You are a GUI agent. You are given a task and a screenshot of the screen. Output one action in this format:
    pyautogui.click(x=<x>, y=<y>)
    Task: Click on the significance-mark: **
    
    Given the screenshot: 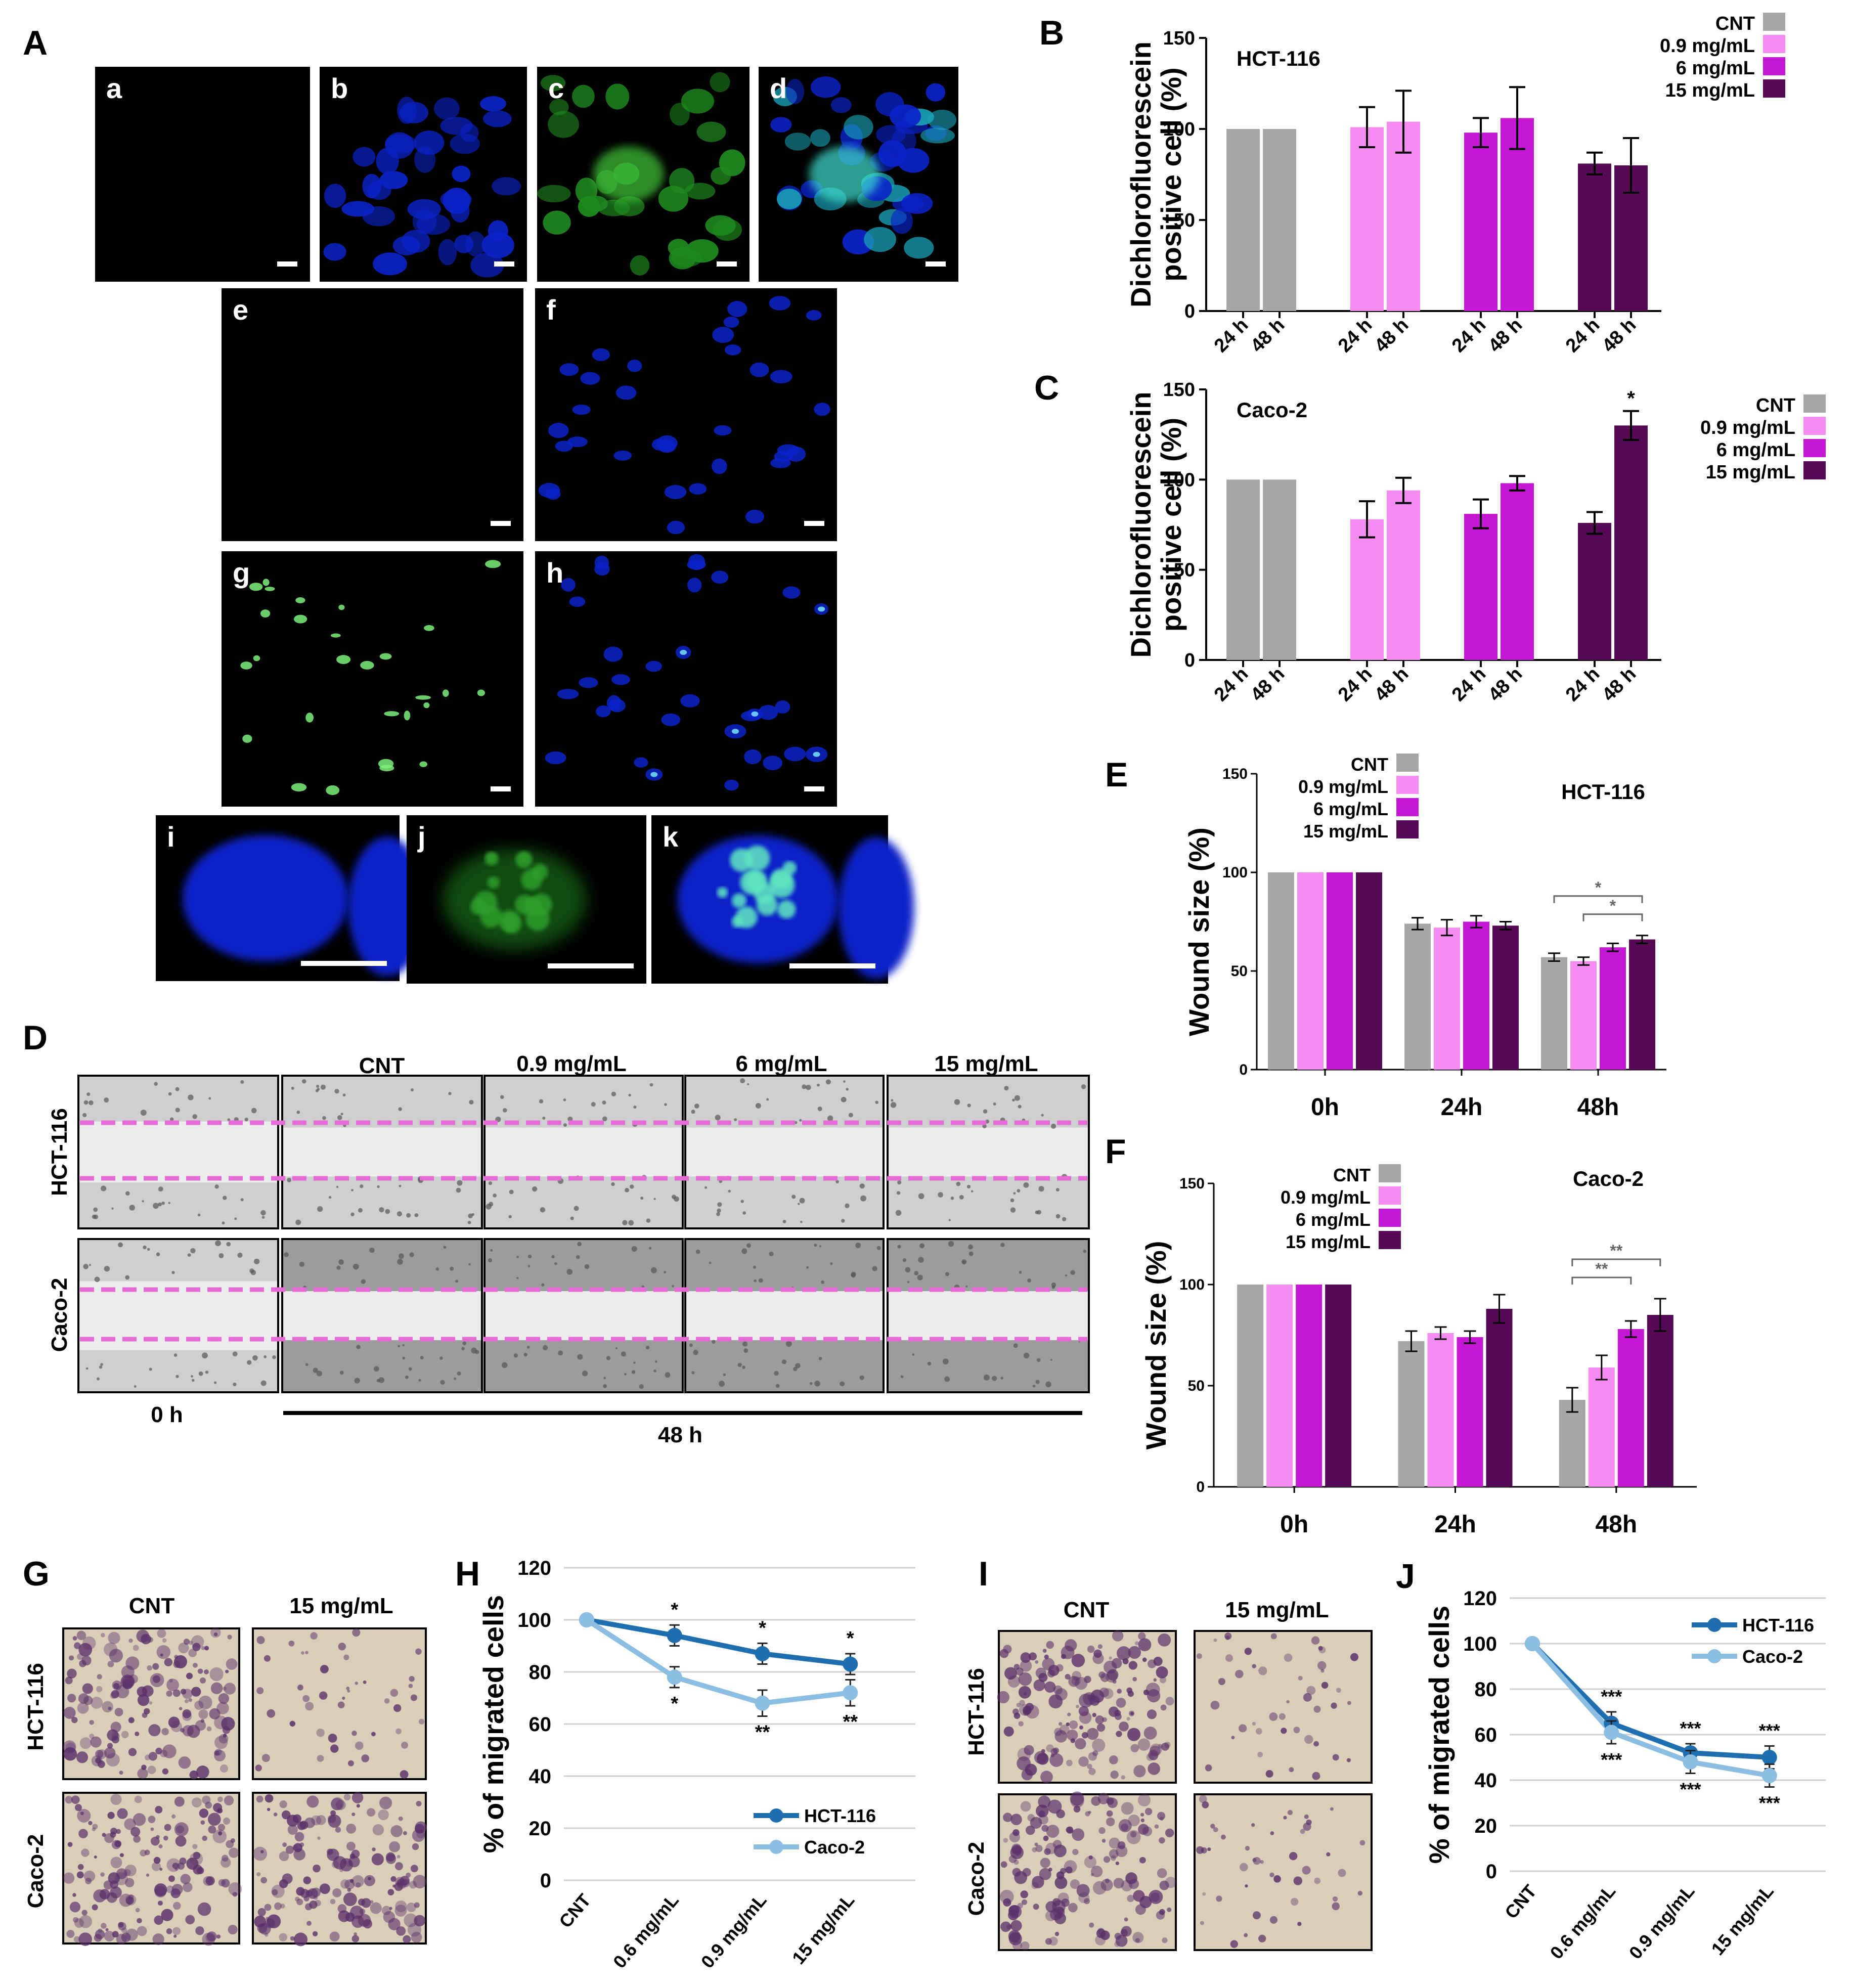 What is the action you would take?
    pyautogui.click(x=762, y=1732)
    